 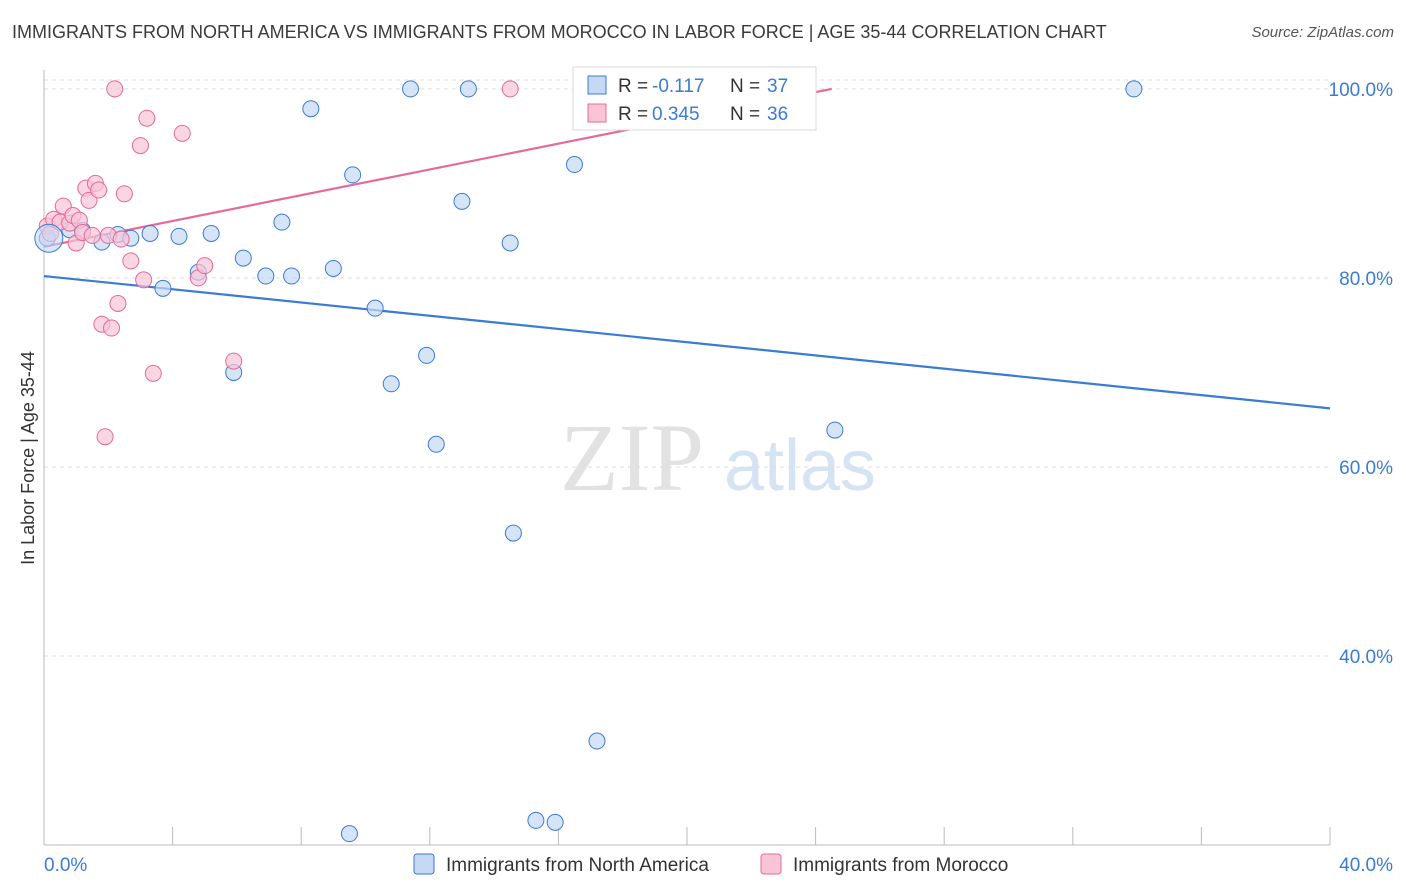 I want to click on bottom-legend-label-morocco: Immigrants from Morocco, so click(x=900, y=865).